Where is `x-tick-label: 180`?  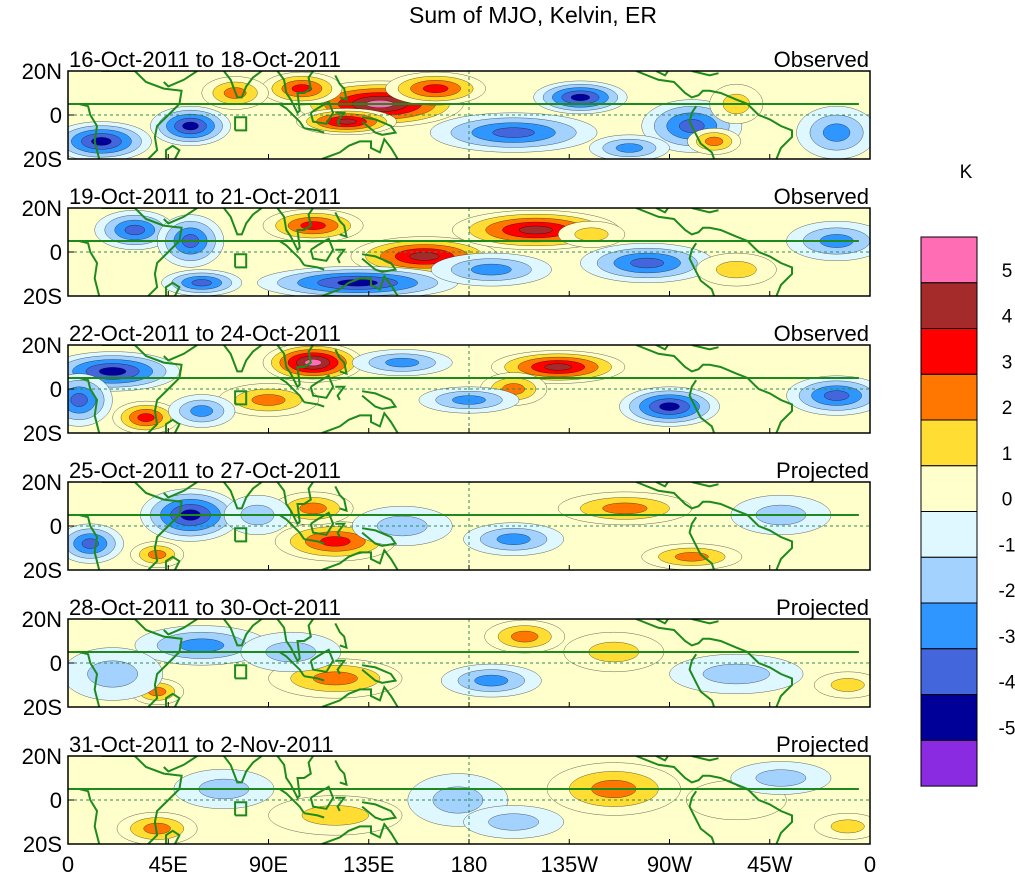
x-tick-label: 180 is located at coordinates (469, 864).